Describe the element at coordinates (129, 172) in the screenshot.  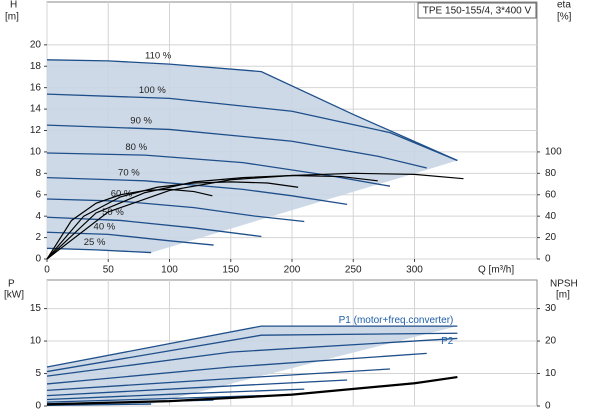
I see `curve-label: 70 %` at that location.